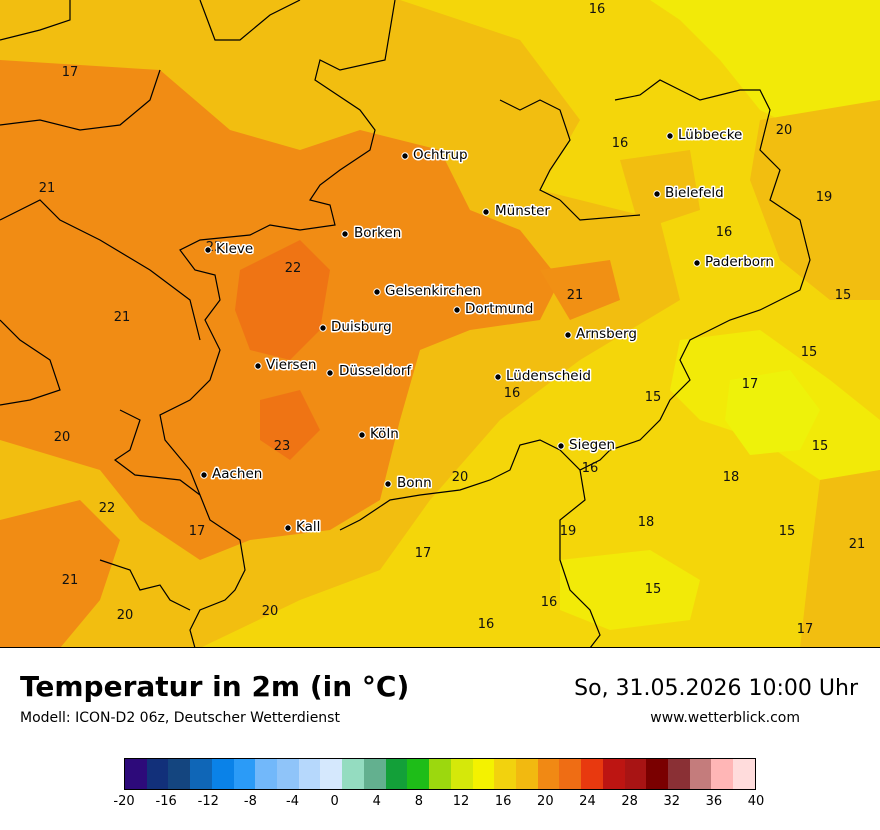 The image size is (880, 830). Describe the element at coordinates (237, 474) in the screenshot. I see `city-label-aachen: Aachen` at that location.